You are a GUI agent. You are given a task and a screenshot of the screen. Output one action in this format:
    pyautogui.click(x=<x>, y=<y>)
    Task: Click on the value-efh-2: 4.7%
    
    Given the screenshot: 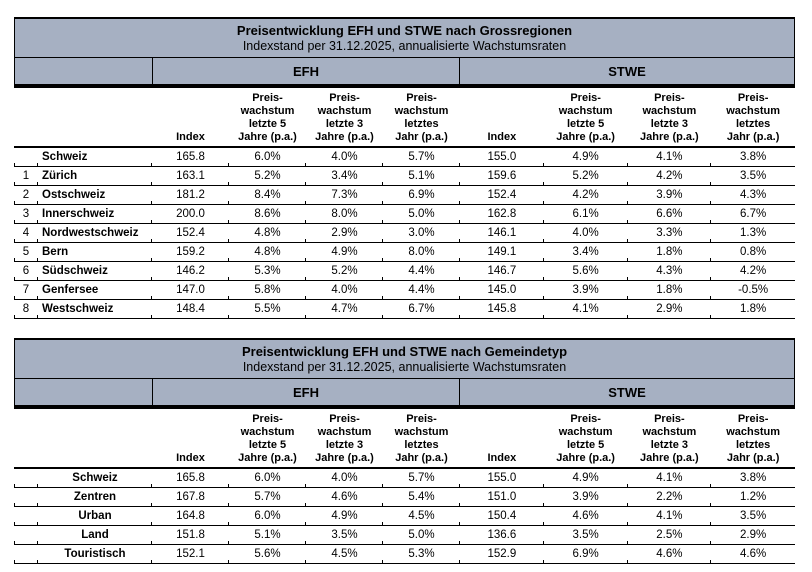 What is the action you would take?
    pyautogui.click(x=344, y=309)
    